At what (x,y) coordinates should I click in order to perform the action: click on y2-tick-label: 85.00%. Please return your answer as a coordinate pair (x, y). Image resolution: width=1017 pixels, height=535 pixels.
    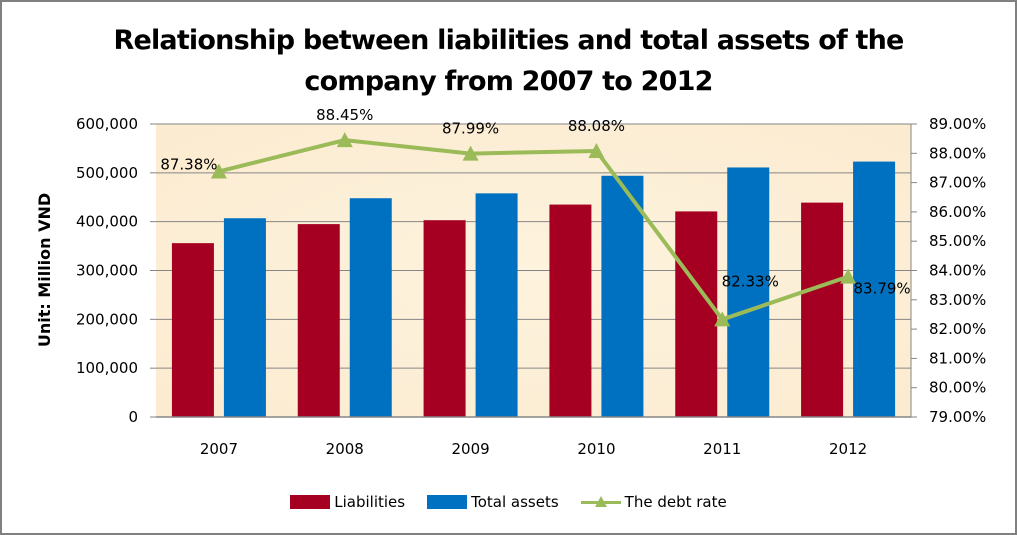
    Looking at the image, I should click on (957, 241).